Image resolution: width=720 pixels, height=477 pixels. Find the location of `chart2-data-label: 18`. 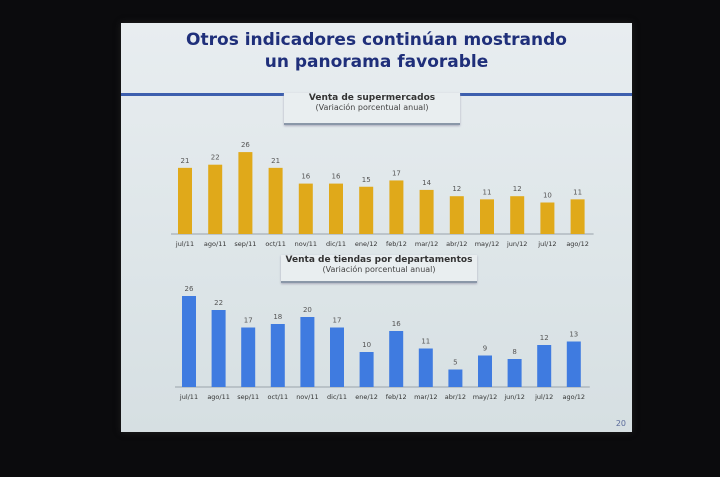

chart2-data-label: 18 is located at coordinates (277, 317).